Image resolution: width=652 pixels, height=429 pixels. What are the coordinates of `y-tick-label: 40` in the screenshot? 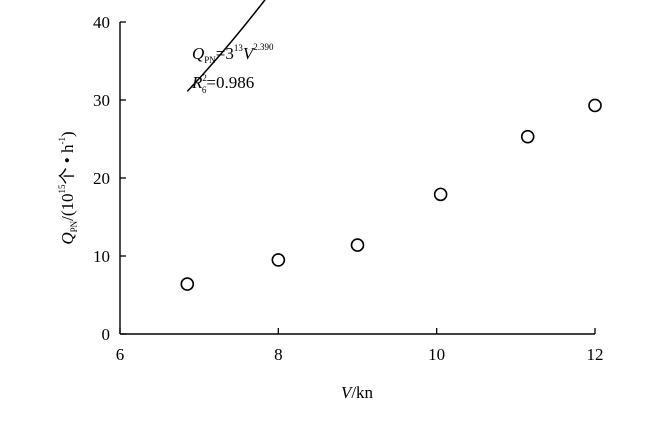 It's located at (101, 22).